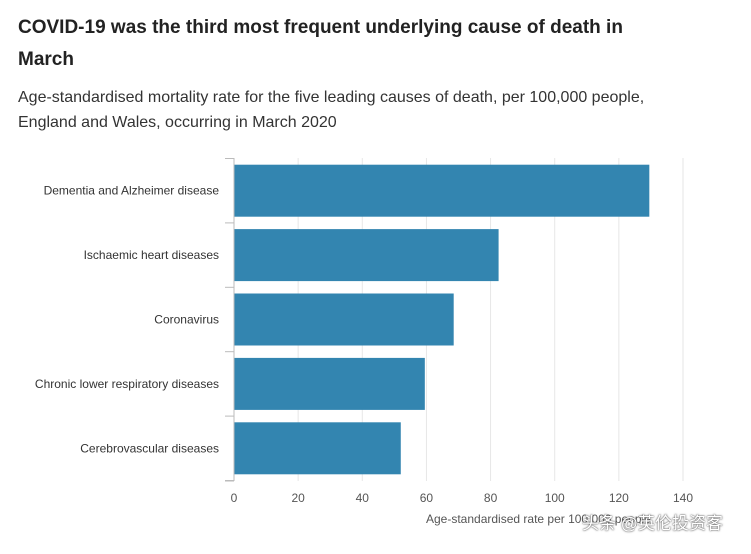 The width and height of the screenshot is (751, 554). What do you see at coordinates (427, 498) in the screenshot?
I see `x-tick-label: 60` at bounding box center [427, 498].